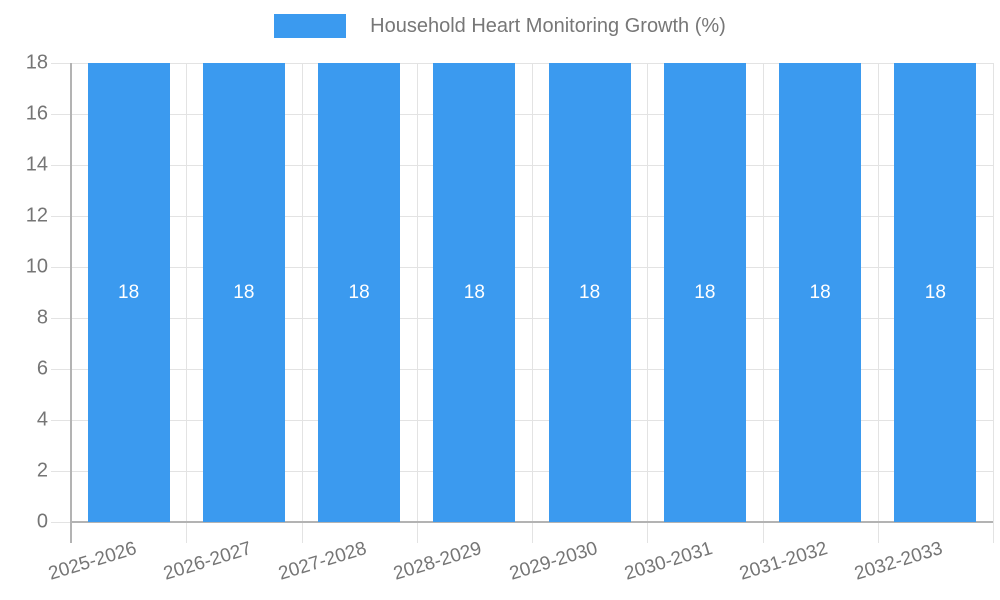 This screenshot has width=1000, height=600. I want to click on y-tick-label: 0, so click(42, 521).